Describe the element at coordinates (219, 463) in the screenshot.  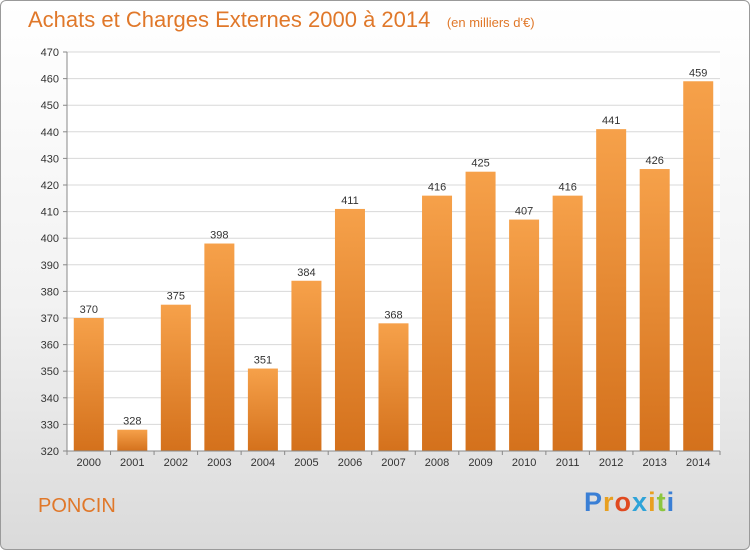
I see `x-tick-label: 2003` at that location.